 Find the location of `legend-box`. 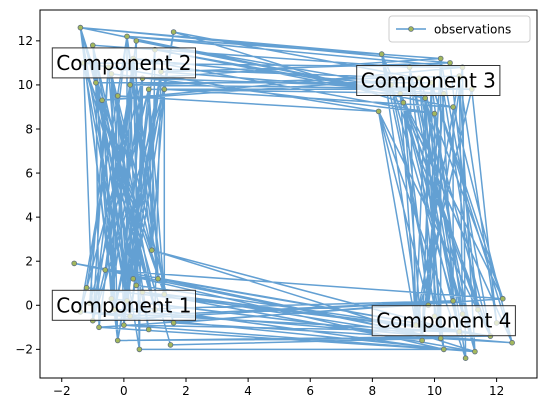

legend-box is located at coordinates (459, 29).